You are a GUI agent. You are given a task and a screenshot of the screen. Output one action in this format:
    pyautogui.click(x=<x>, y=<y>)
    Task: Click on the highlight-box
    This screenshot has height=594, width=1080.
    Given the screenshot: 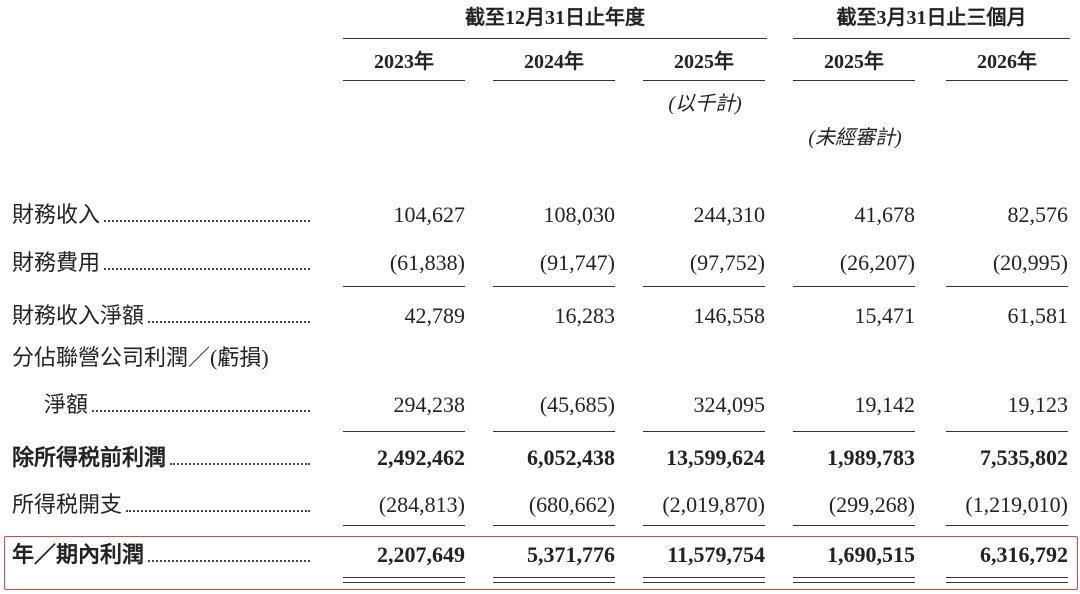 What is the action you would take?
    pyautogui.click(x=541, y=563)
    